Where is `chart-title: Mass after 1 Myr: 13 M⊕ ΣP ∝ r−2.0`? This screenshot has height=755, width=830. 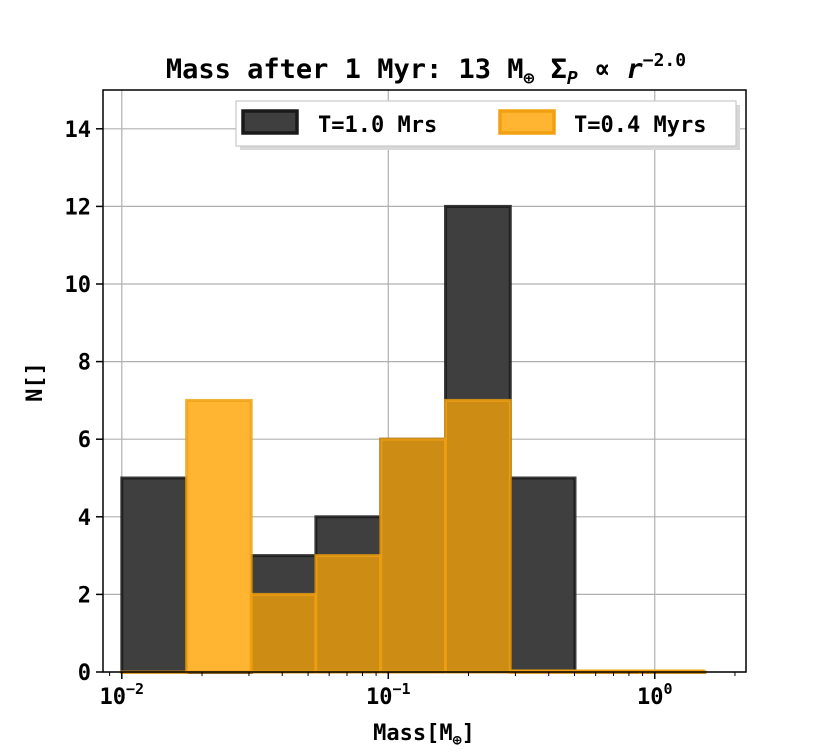
chart-title: Mass after 1 Myr: 13 M⊕ ΣP ∝ r−2.0 is located at coordinates (426, 69).